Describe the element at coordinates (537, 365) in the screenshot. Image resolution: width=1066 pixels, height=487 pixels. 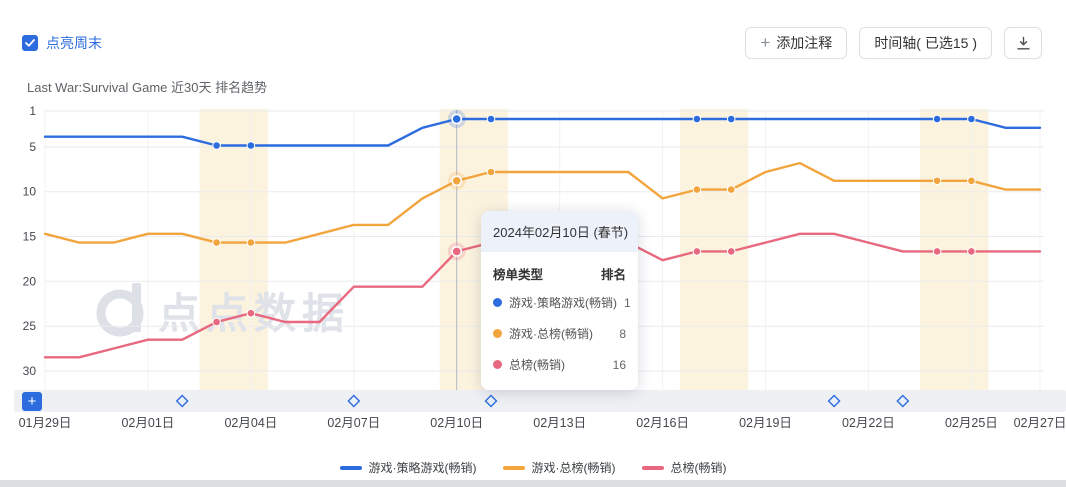
I see `tooltip-series-name: 总榜(畅销)` at that location.